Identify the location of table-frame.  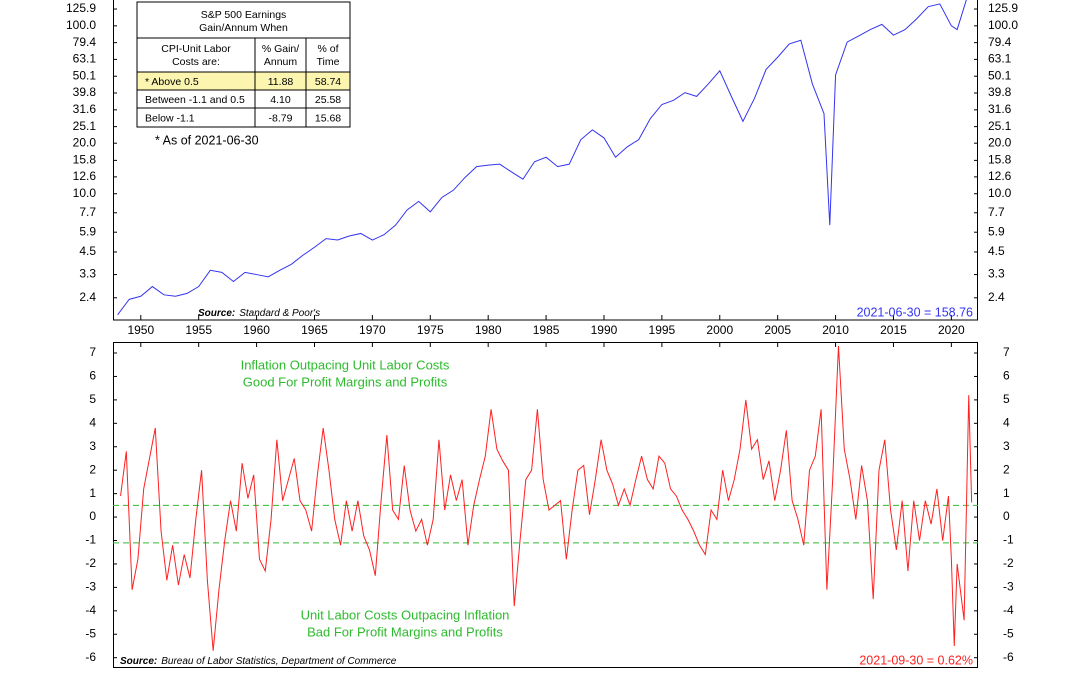
(243, 64).